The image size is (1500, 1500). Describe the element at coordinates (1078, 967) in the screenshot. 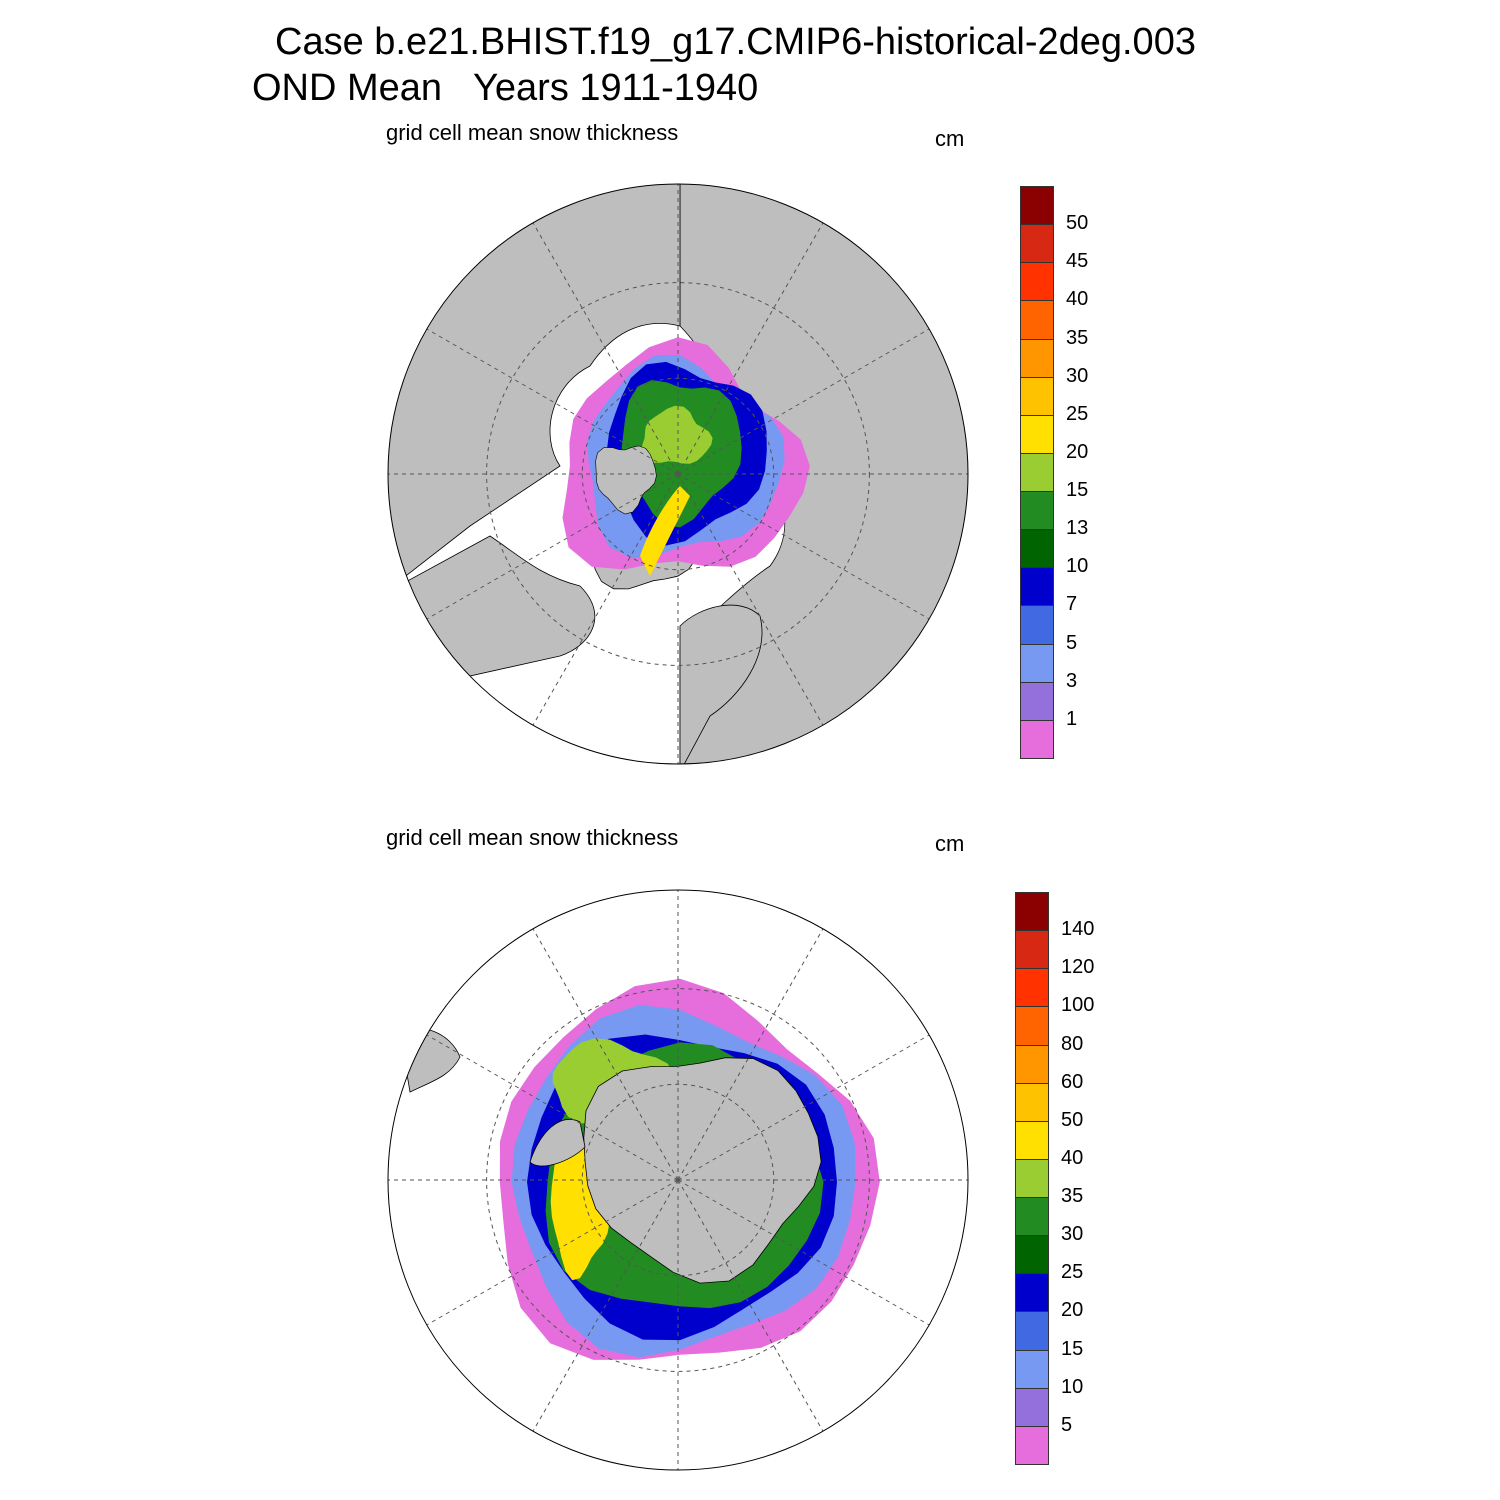

I see `south-colorbar-label: 120` at that location.